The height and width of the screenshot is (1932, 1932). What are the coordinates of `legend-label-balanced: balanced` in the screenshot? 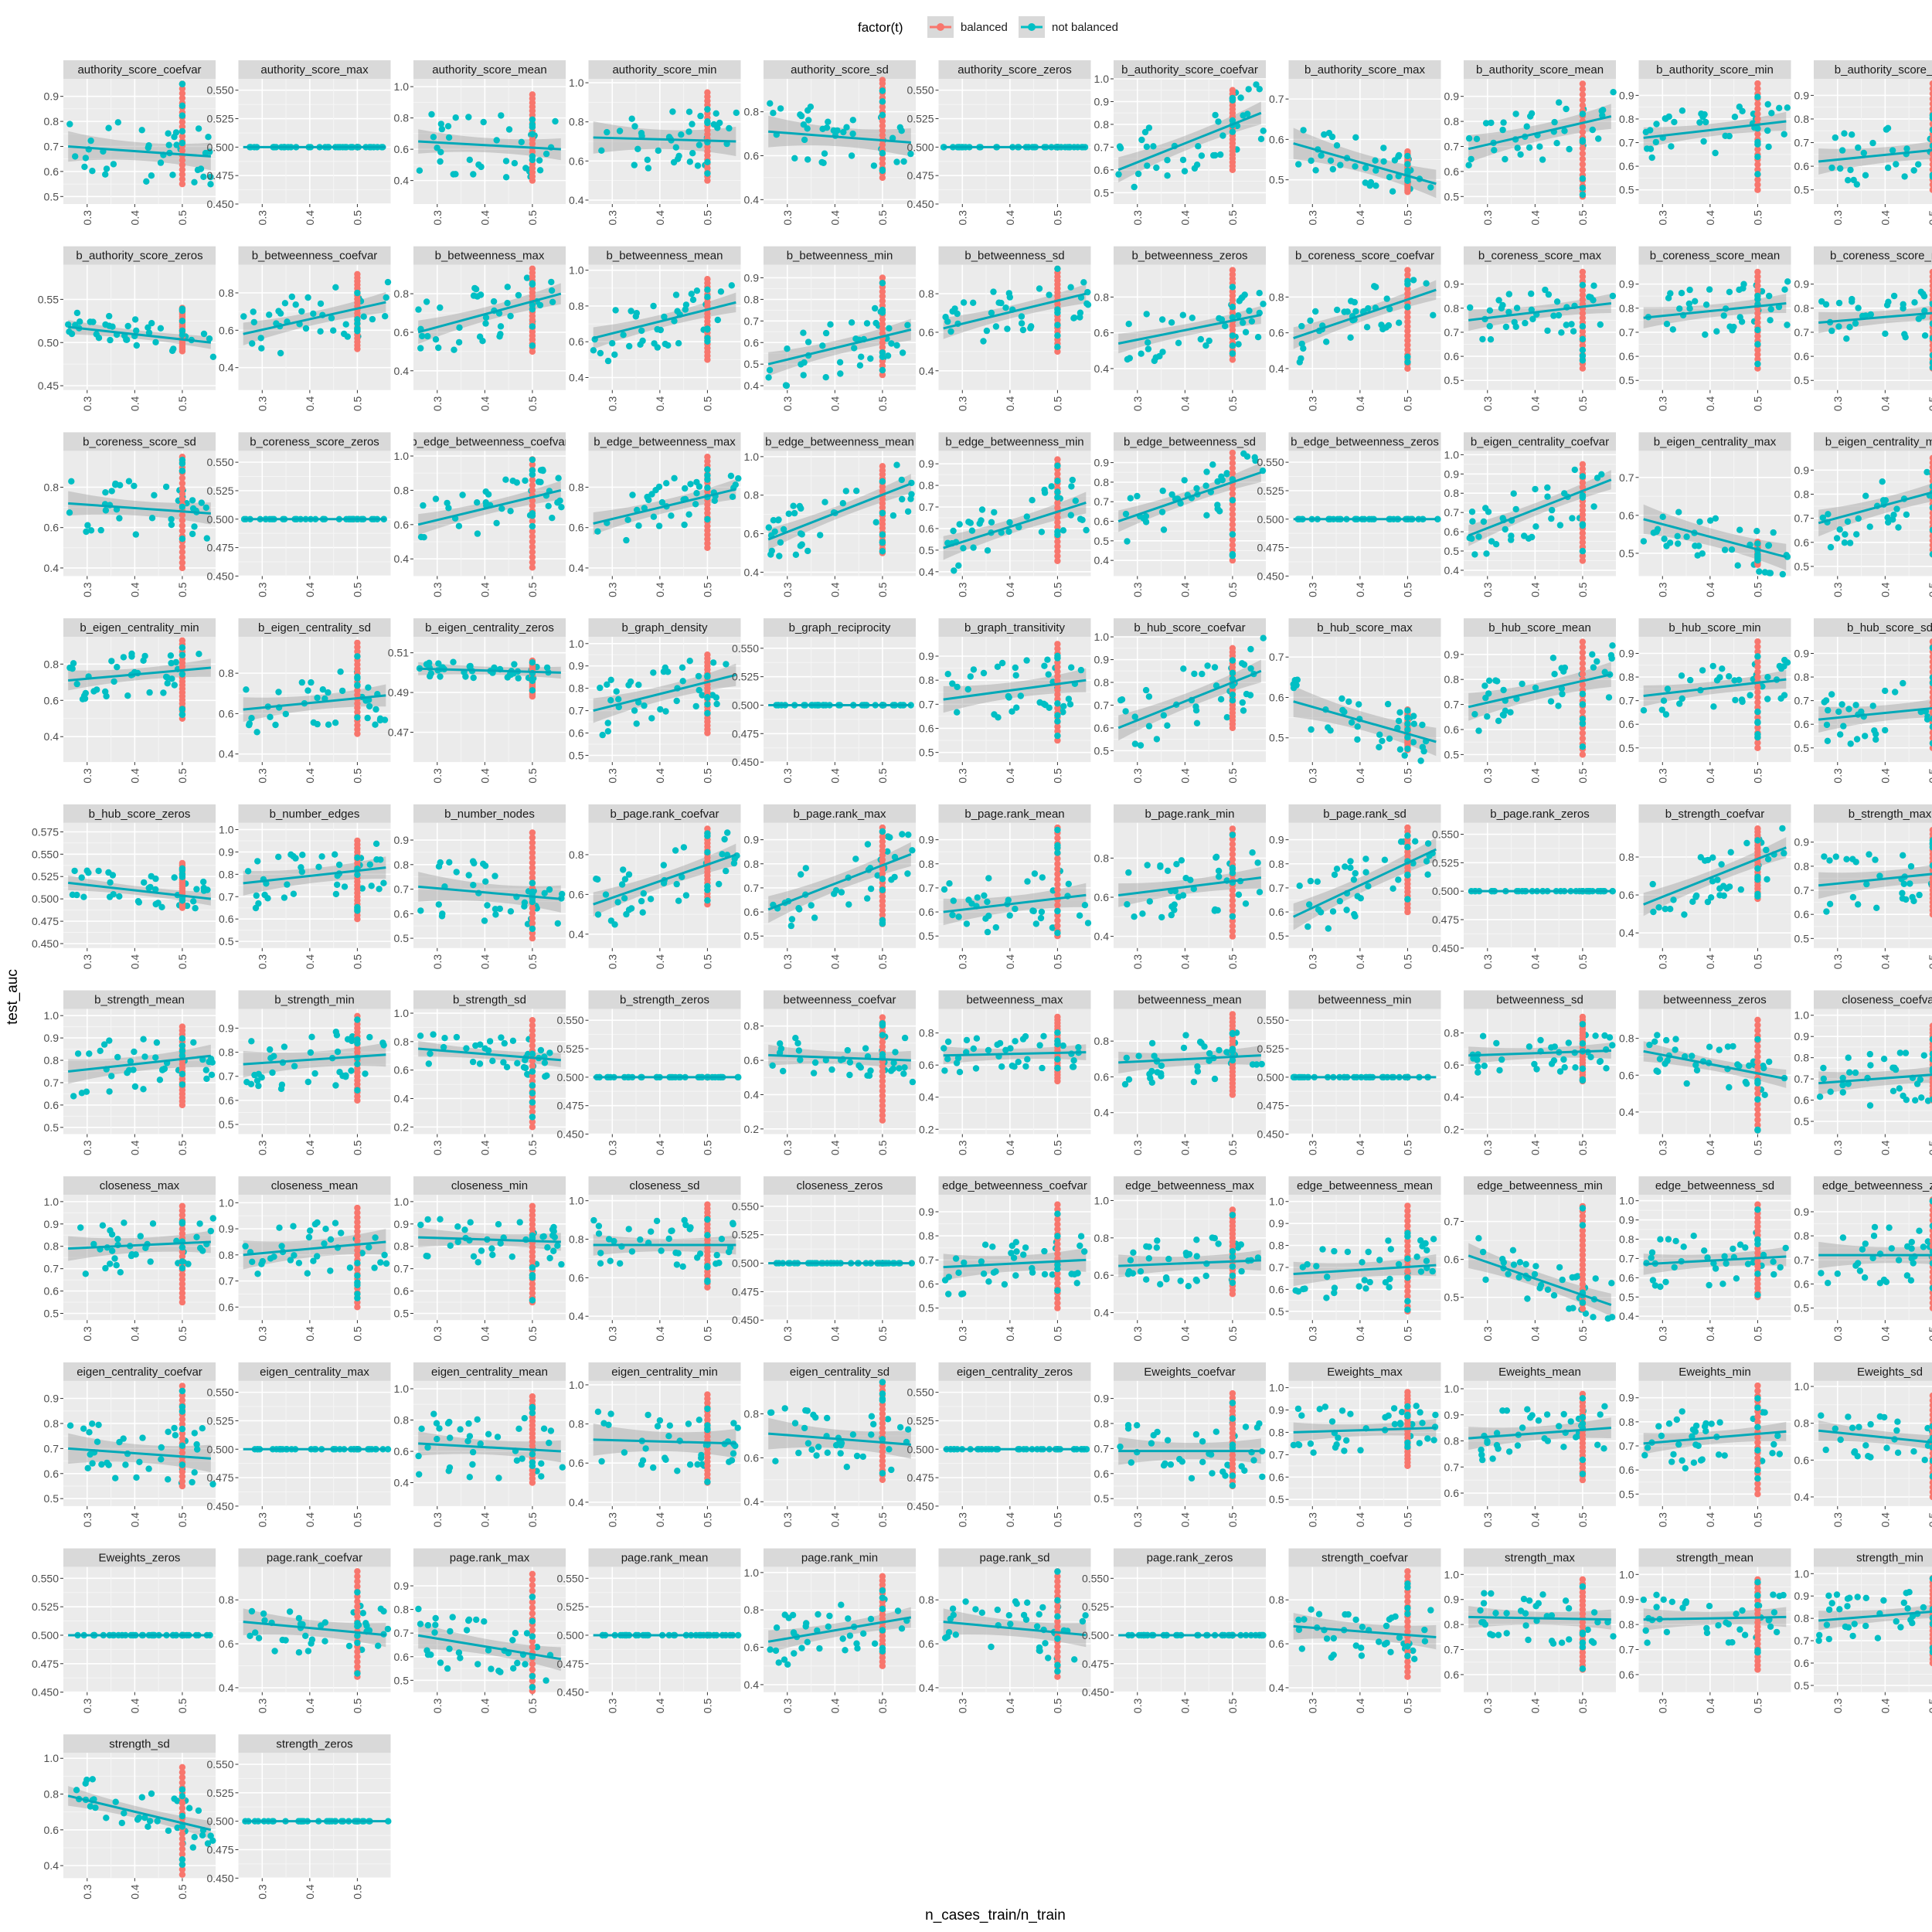 It's located at (985, 27).